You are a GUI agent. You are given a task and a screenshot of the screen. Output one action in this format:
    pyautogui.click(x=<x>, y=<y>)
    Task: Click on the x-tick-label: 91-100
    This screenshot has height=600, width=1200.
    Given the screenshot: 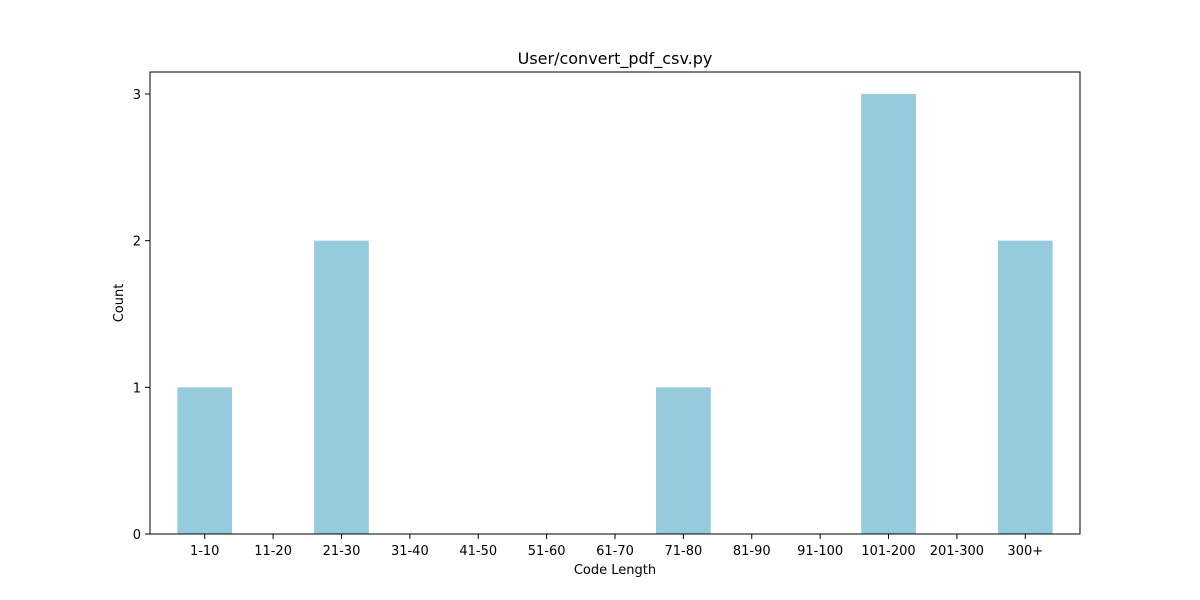 What is the action you would take?
    pyautogui.click(x=820, y=551)
    